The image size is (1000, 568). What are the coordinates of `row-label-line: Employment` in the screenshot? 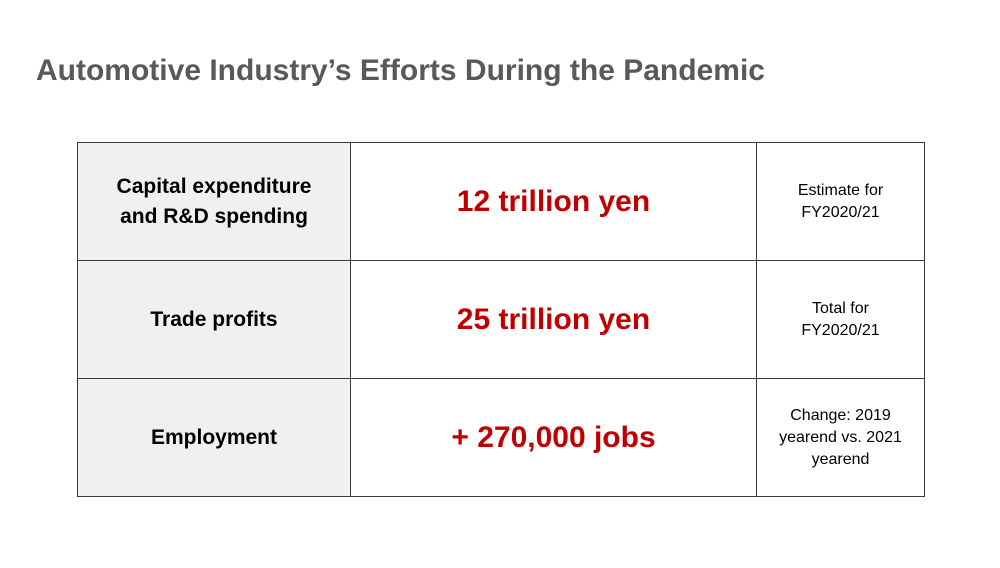 It's located at (214, 437).